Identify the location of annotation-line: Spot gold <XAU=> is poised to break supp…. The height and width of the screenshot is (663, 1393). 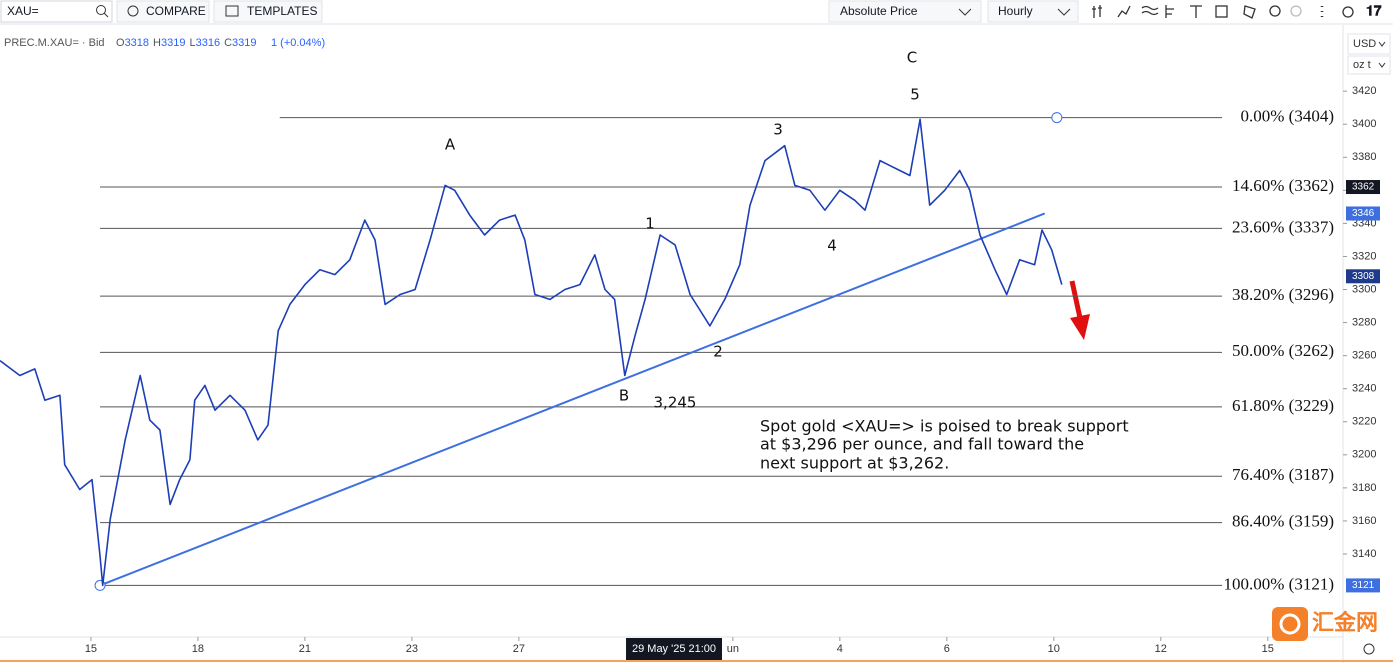
(944, 426).